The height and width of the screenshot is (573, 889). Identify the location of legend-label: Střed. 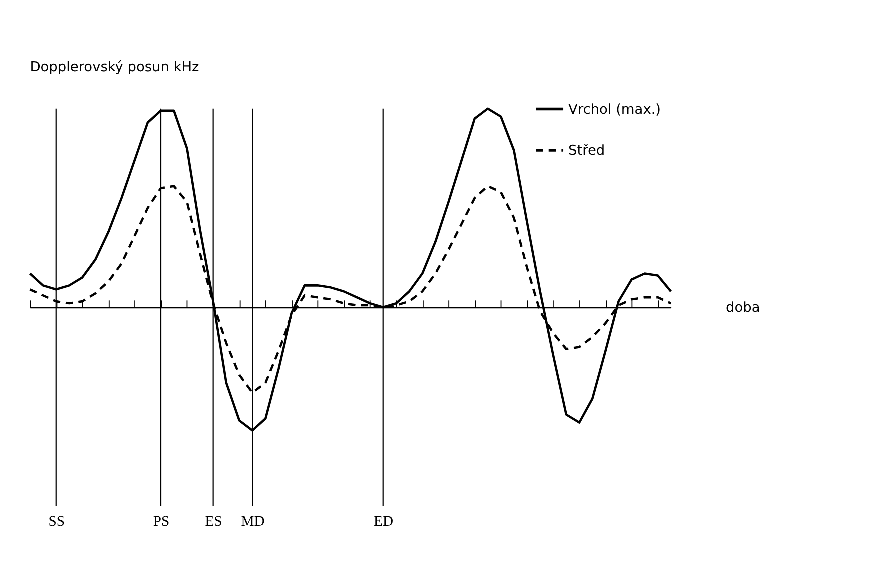
(587, 151).